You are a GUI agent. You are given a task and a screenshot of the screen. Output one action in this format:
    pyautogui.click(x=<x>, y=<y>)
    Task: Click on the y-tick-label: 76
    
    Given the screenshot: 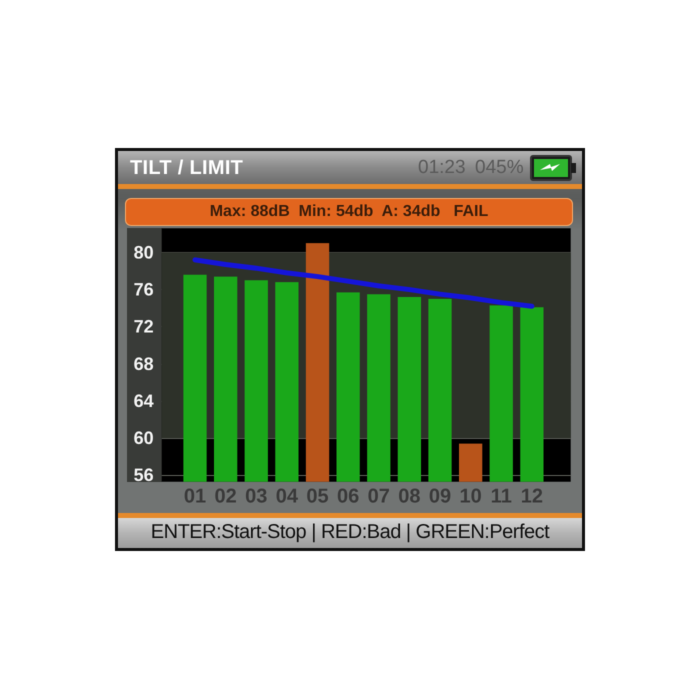 What is the action you would take?
    pyautogui.click(x=144, y=290)
    